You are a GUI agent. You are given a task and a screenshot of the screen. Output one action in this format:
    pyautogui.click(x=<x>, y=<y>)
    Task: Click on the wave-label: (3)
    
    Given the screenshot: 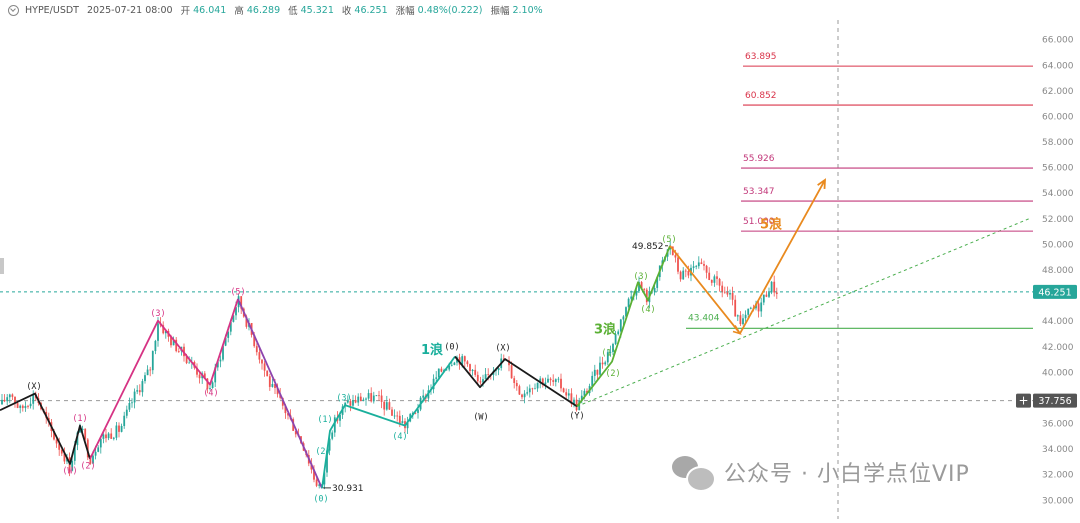 What is the action you would take?
    pyautogui.click(x=157, y=314)
    